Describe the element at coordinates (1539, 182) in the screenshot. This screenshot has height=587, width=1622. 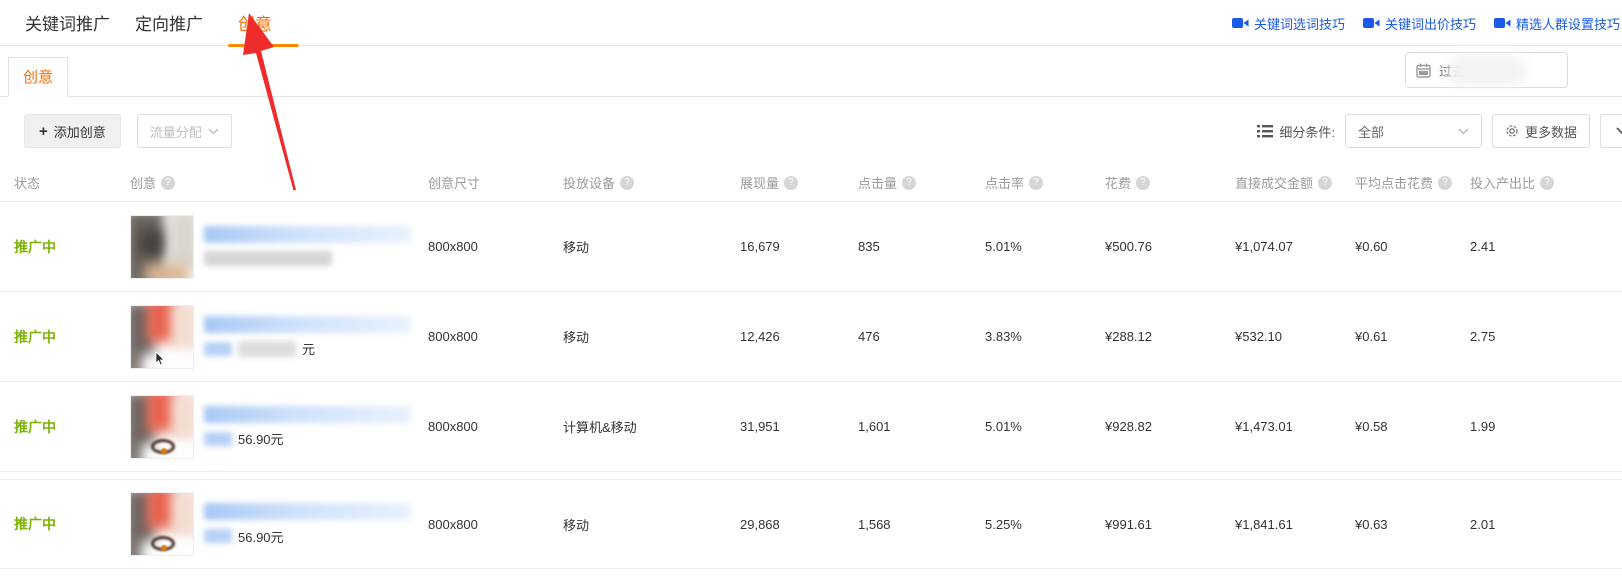
I see `col-roi: 投入产出比?` at that location.